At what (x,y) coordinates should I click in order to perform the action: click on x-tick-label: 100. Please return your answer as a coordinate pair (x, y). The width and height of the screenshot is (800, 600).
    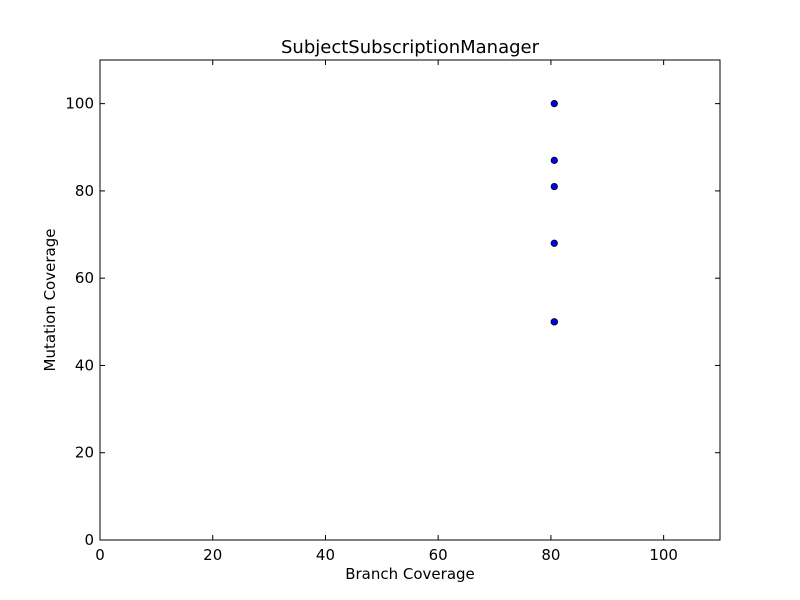
    Looking at the image, I should click on (663, 555).